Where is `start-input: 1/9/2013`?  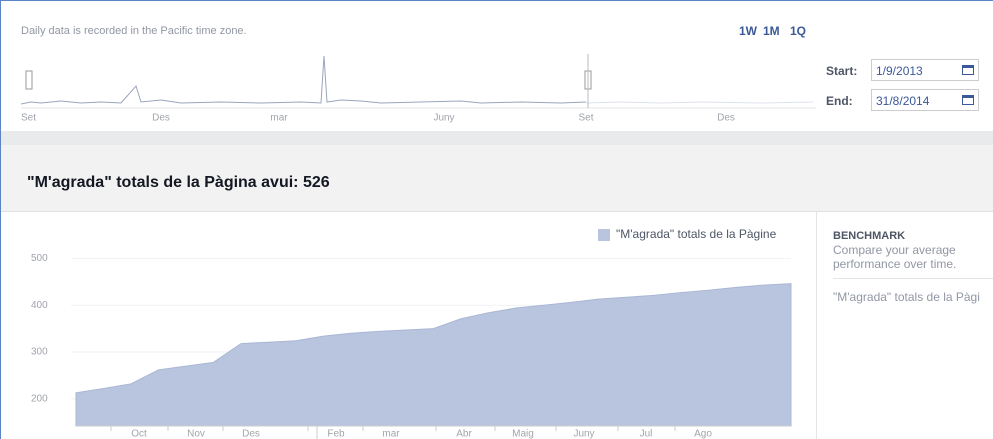
start-input: 1/9/2013 is located at coordinates (925, 70).